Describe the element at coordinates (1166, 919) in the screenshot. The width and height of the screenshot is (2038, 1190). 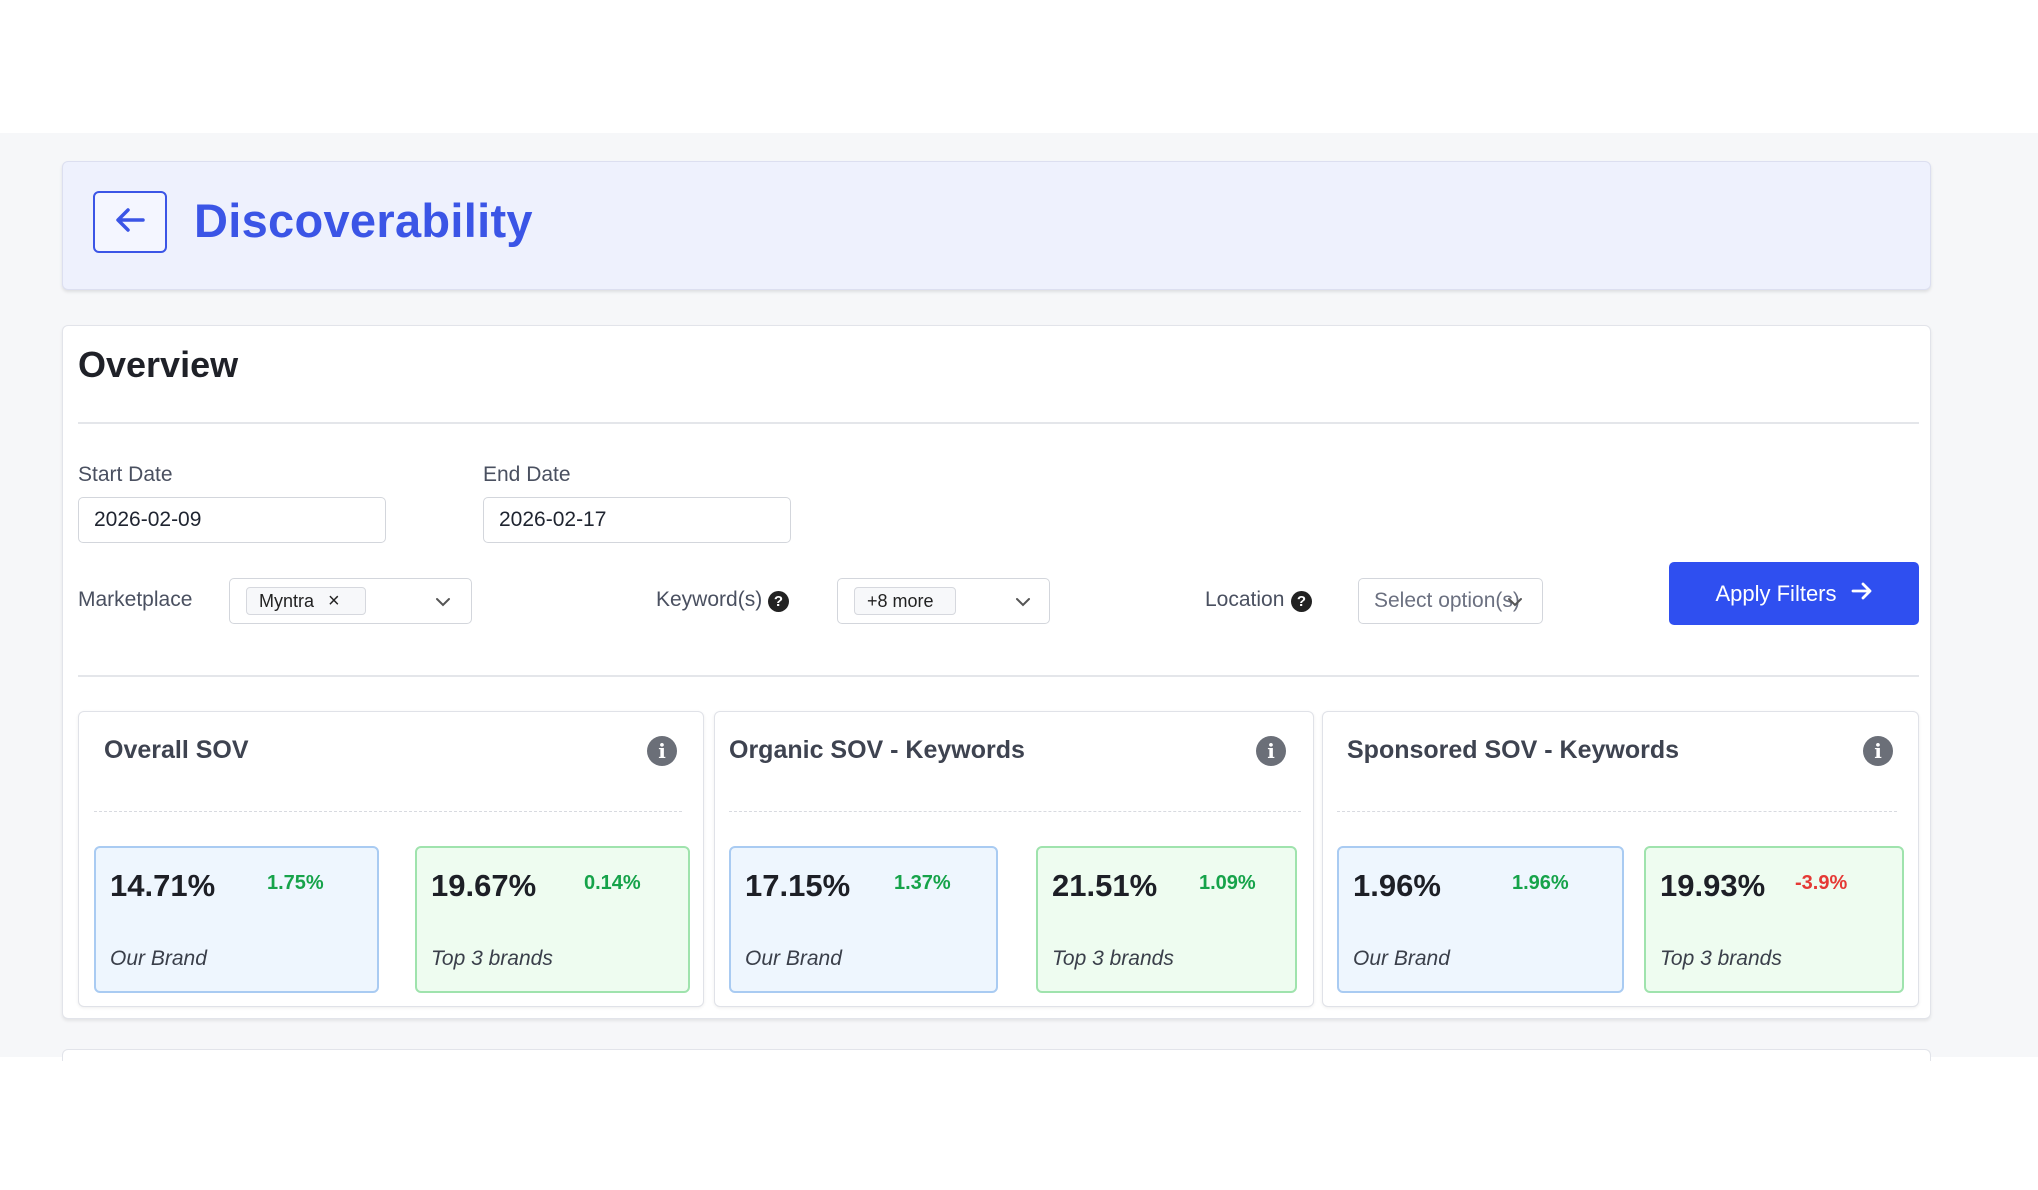
I see `top-brands-metric-card: 21.51% 1.09% Top 3 brands` at that location.